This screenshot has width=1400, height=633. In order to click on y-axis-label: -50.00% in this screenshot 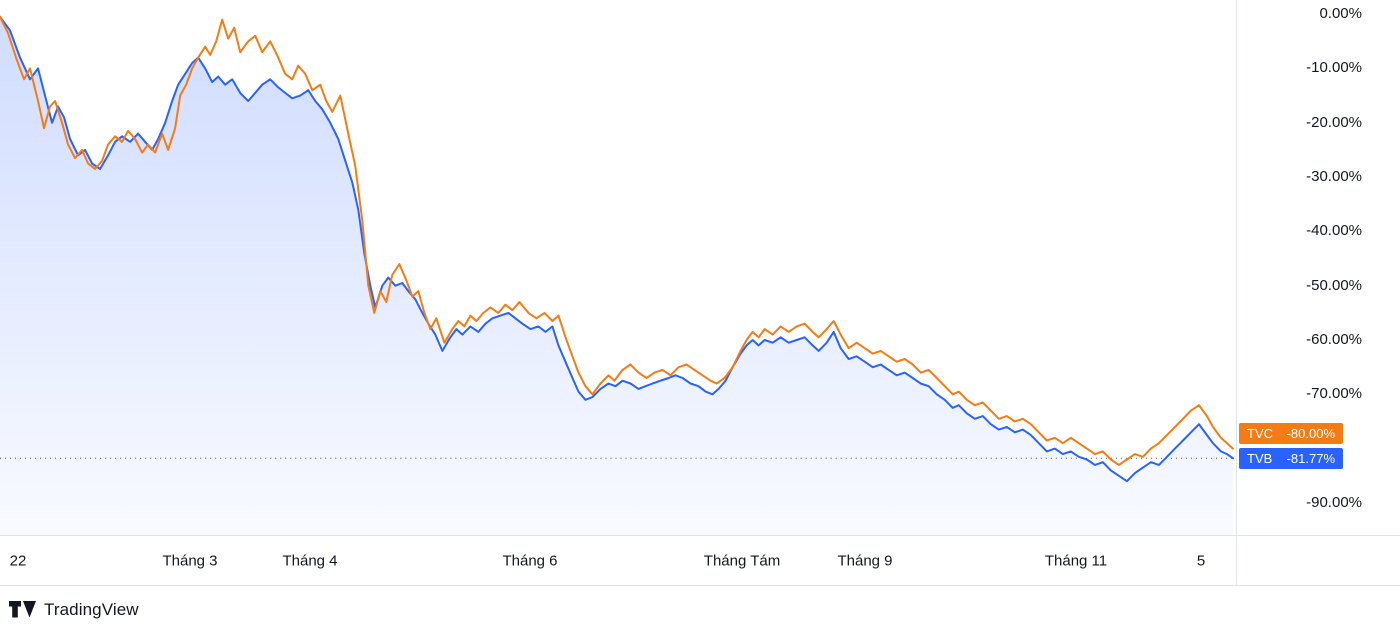, I will do `click(1334, 285)`.